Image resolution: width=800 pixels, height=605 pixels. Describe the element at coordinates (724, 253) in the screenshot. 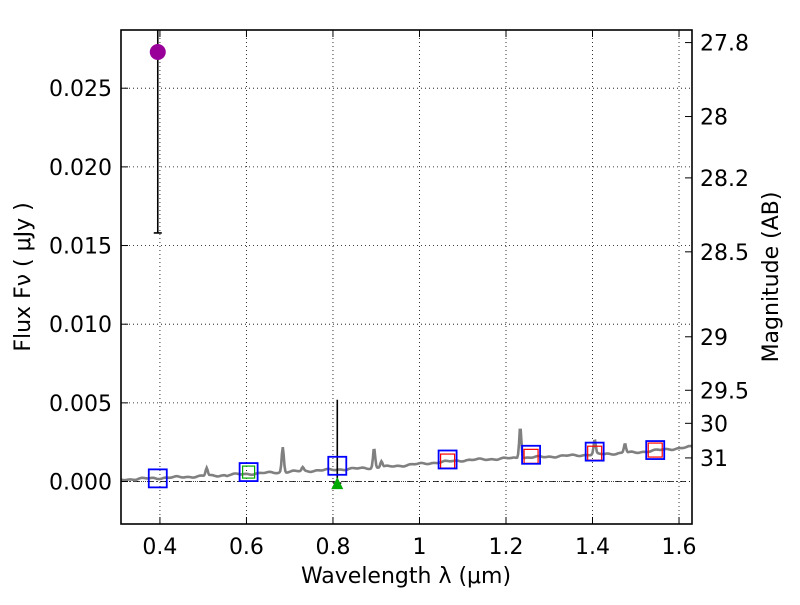

I see `mag-tick-label: 28.5` at that location.